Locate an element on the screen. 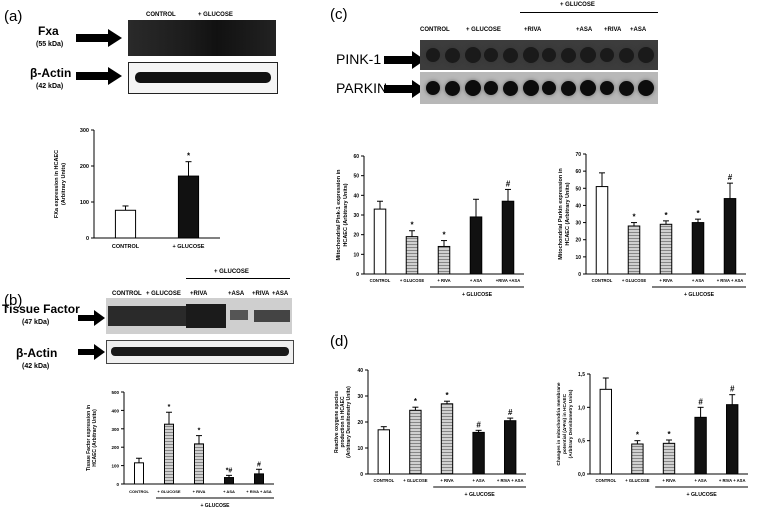  y-axis-label: Mitochondrial Parkin expression in is located at coordinates (561, 214).